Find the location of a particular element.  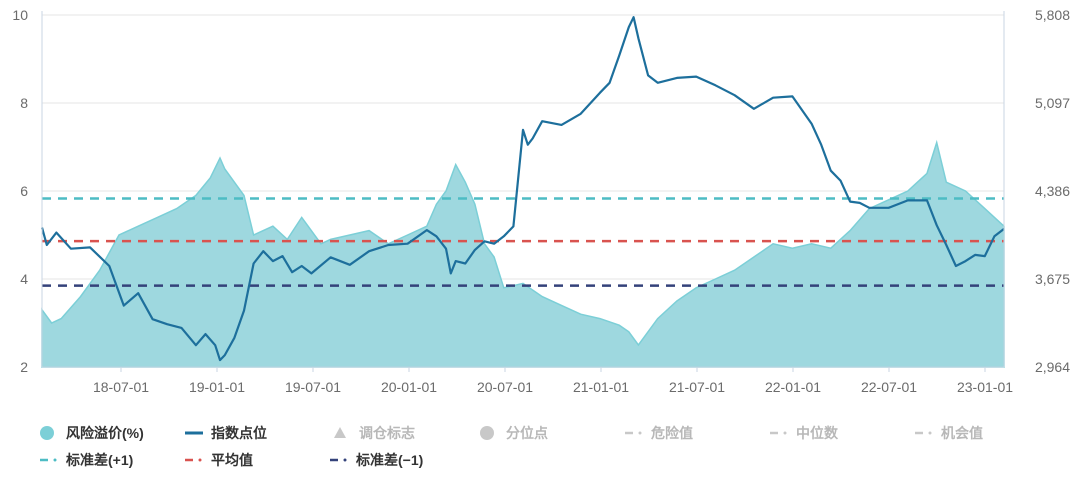

legend-label: 危险值 is located at coordinates (671, 433).